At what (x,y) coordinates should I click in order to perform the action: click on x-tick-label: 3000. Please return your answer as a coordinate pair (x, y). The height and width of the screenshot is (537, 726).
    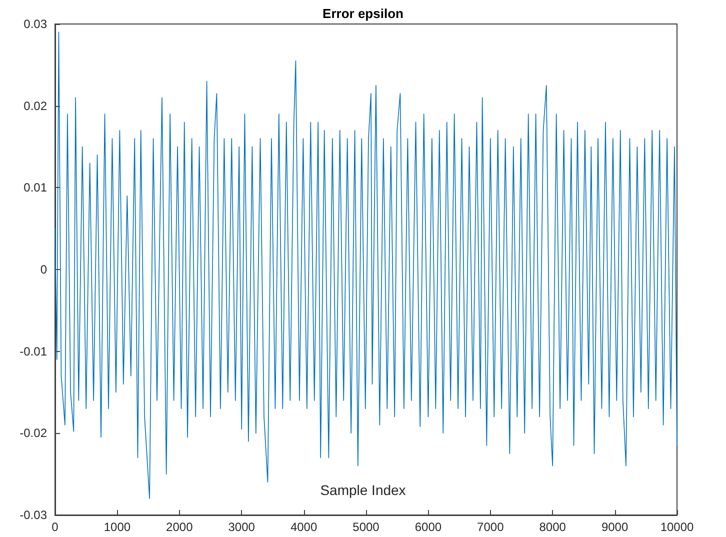
    Looking at the image, I should click on (242, 527).